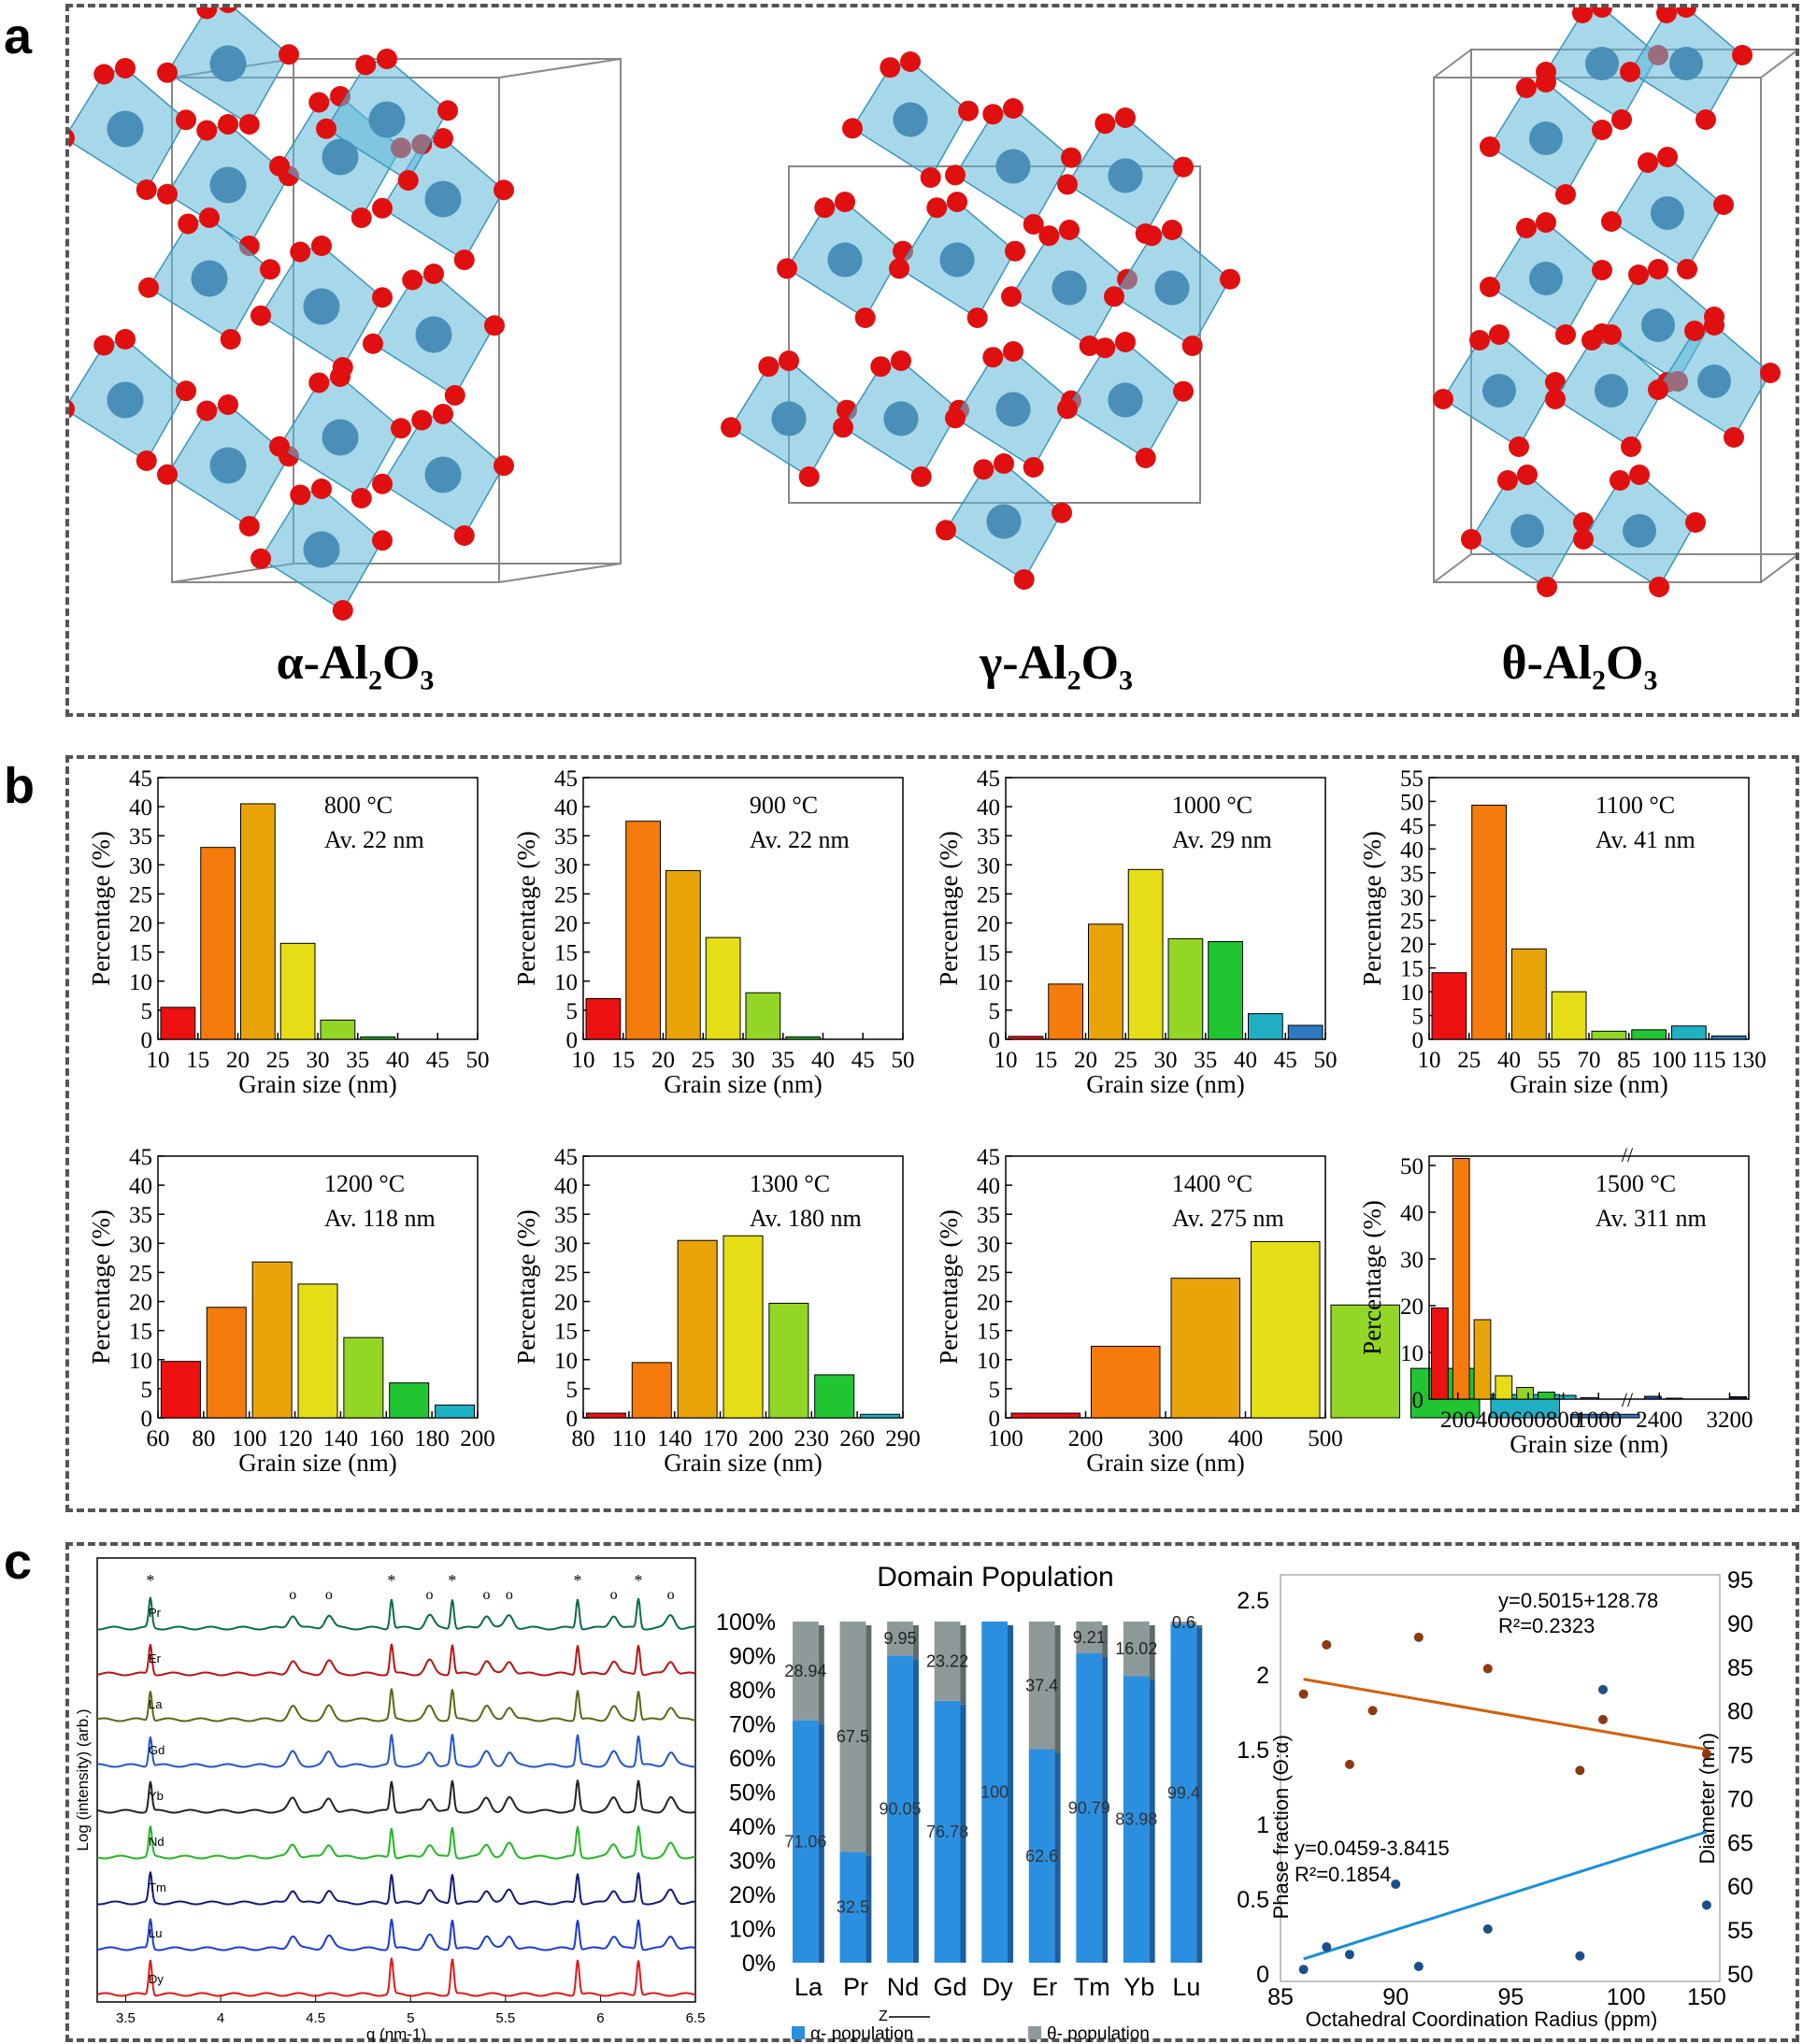  What do you see at coordinates (317, 1463) in the screenshot?
I see `x-axis-label: Grain size (nm)` at bounding box center [317, 1463].